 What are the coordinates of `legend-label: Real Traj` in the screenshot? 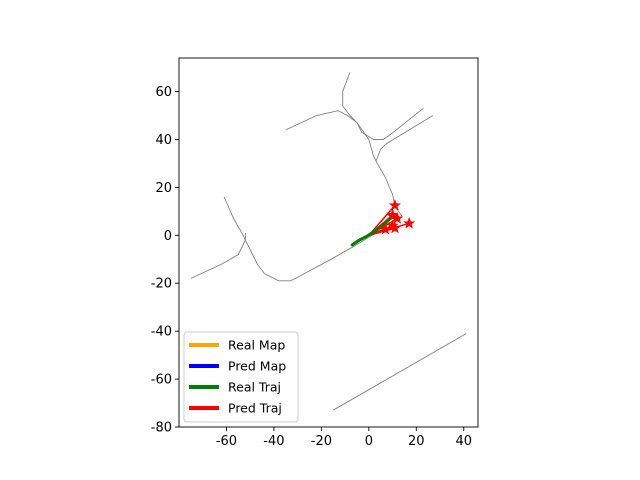 It's located at (254, 387).